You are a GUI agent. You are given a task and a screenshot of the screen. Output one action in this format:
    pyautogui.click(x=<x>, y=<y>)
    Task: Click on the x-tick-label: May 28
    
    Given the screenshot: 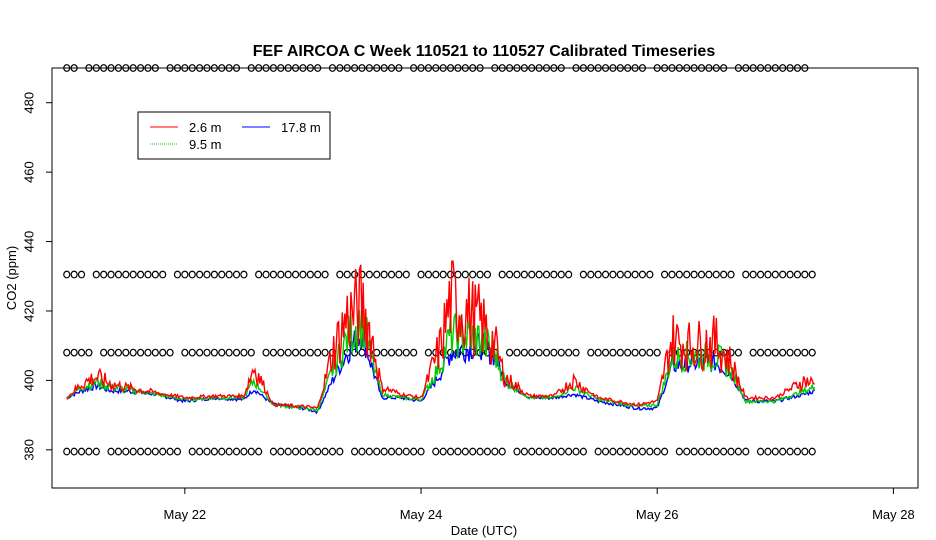 What is the action you would take?
    pyautogui.click(x=893, y=514)
    